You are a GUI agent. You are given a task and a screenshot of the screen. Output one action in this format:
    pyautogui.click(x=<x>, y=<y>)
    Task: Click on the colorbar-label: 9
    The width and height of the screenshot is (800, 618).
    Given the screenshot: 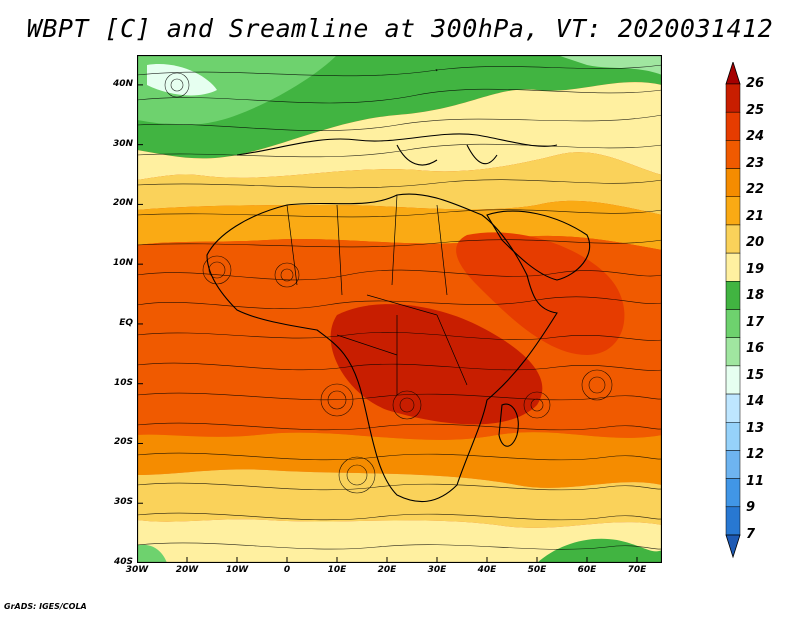 What is the action you would take?
    pyautogui.click(x=751, y=508)
    